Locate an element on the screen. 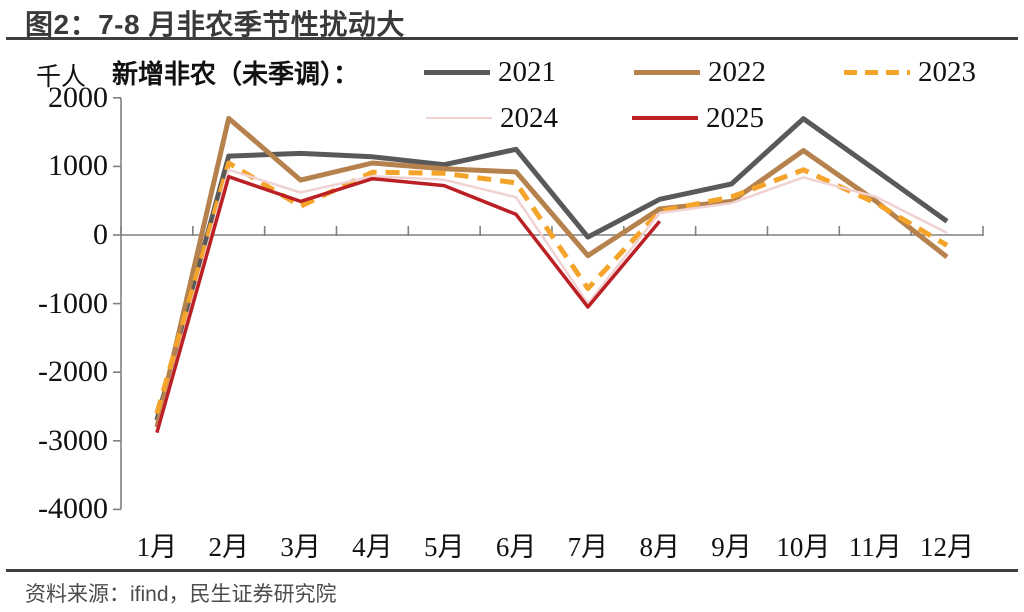 The image size is (1024, 612). legend-line-2024 is located at coordinates (459, 118).